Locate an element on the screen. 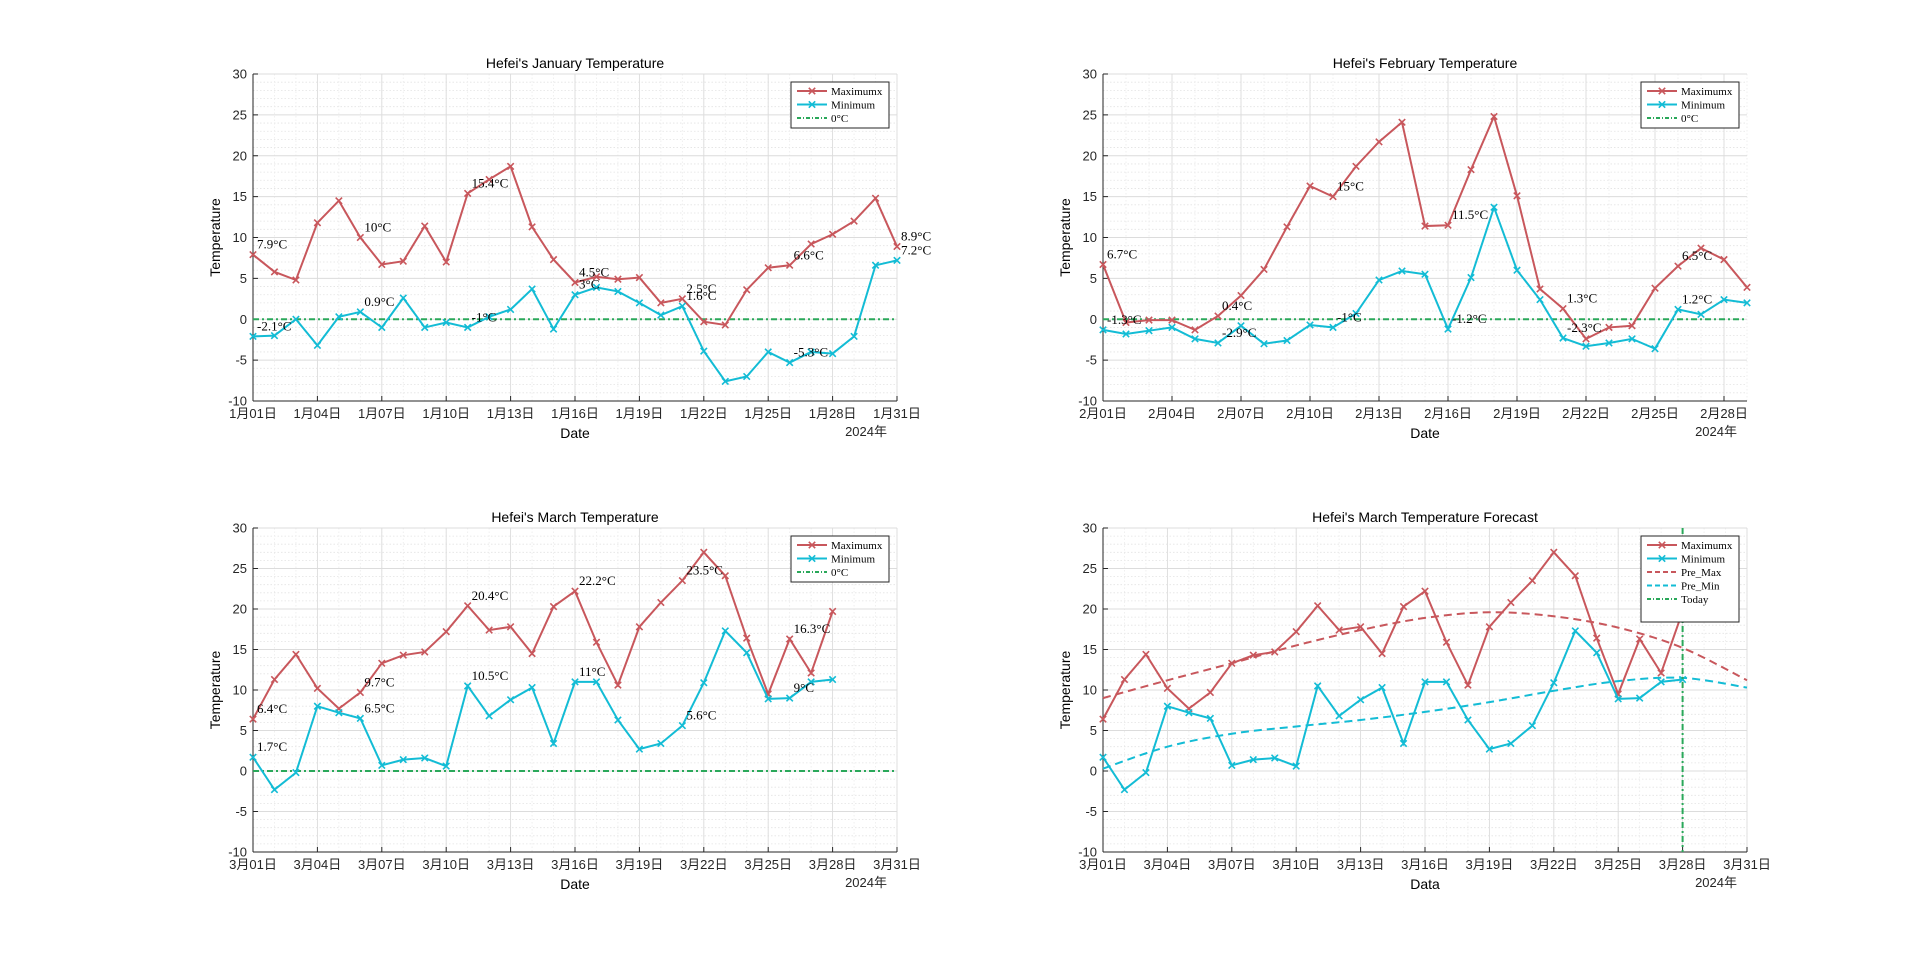 The image size is (1920, 954). x-tick-label: 1月19日 is located at coordinates (640, 413).